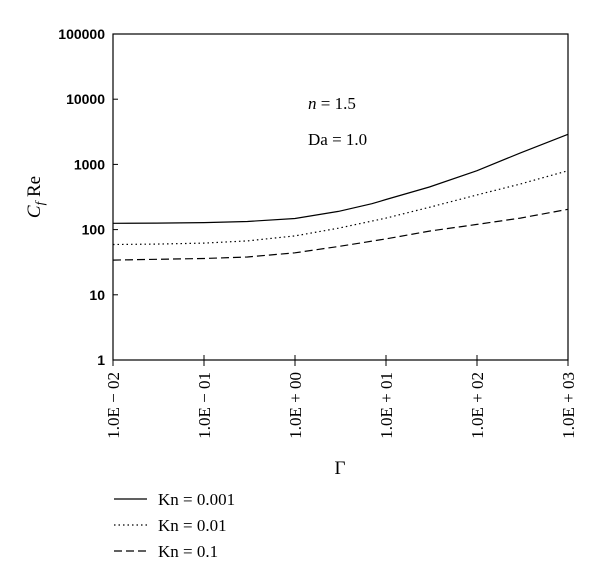 The height and width of the screenshot is (583, 600). I want to click on y-tick-label: 10000, so click(85, 99).